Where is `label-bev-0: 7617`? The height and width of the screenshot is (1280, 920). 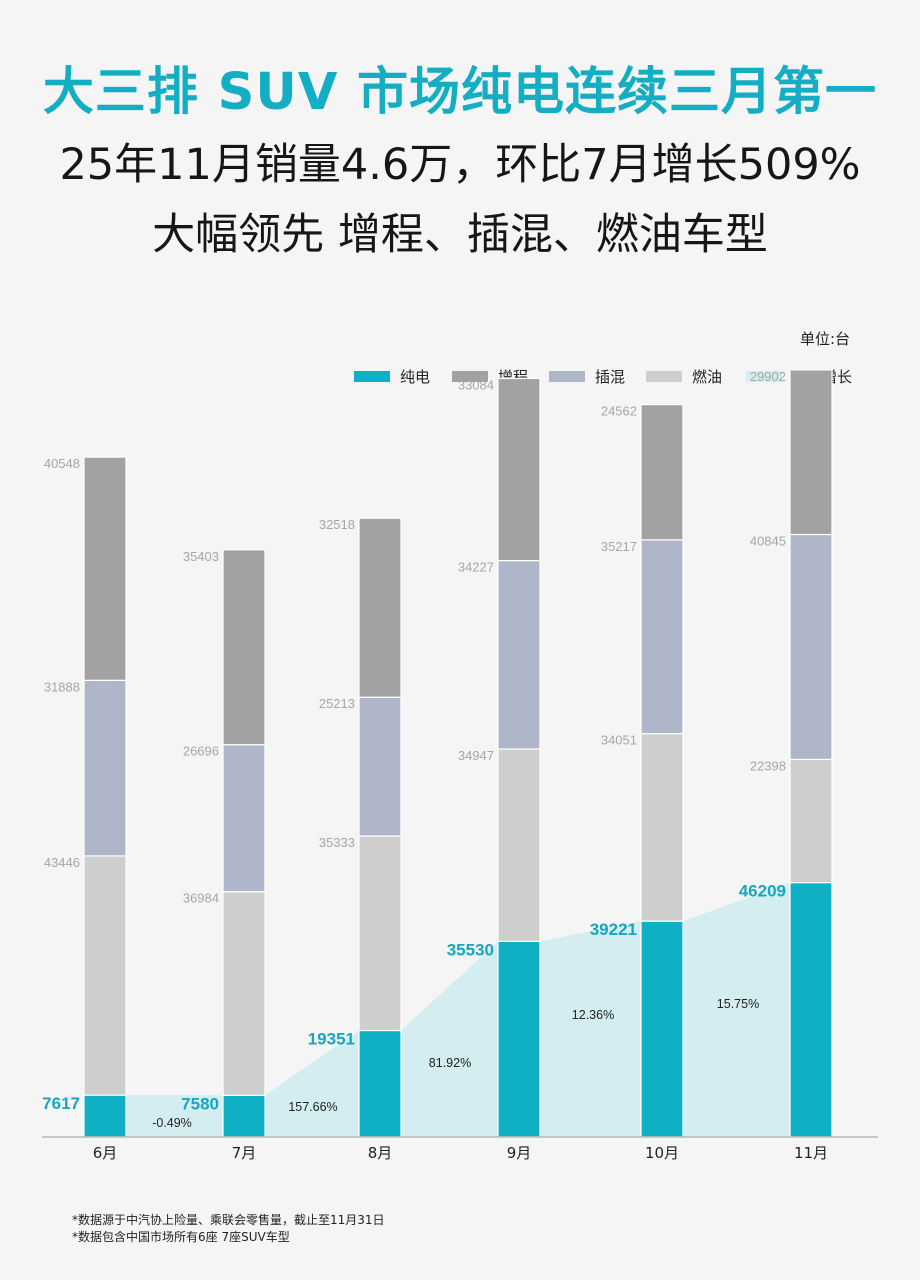
label-bev-0: 7617 is located at coordinates (61, 1103).